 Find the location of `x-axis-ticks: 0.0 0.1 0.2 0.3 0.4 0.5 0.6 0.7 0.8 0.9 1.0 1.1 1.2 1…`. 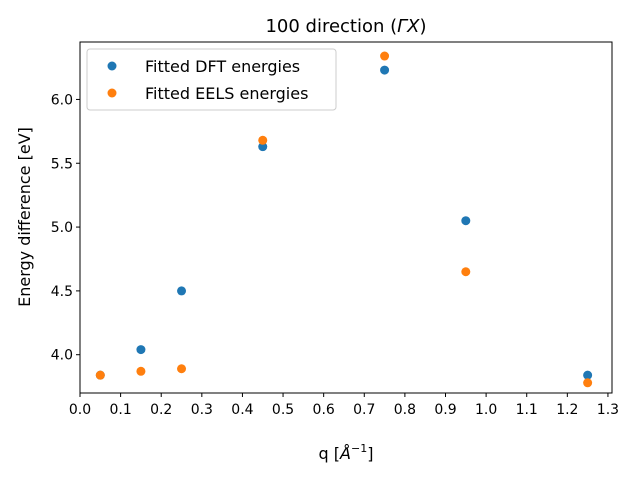

x-axis-ticks: 0.0 0.1 0.2 0.3 0.4 0.5 0.6 0.7 0.8 0.9 1.0 1.1 1.2 1… is located at coordinates (344, 405).